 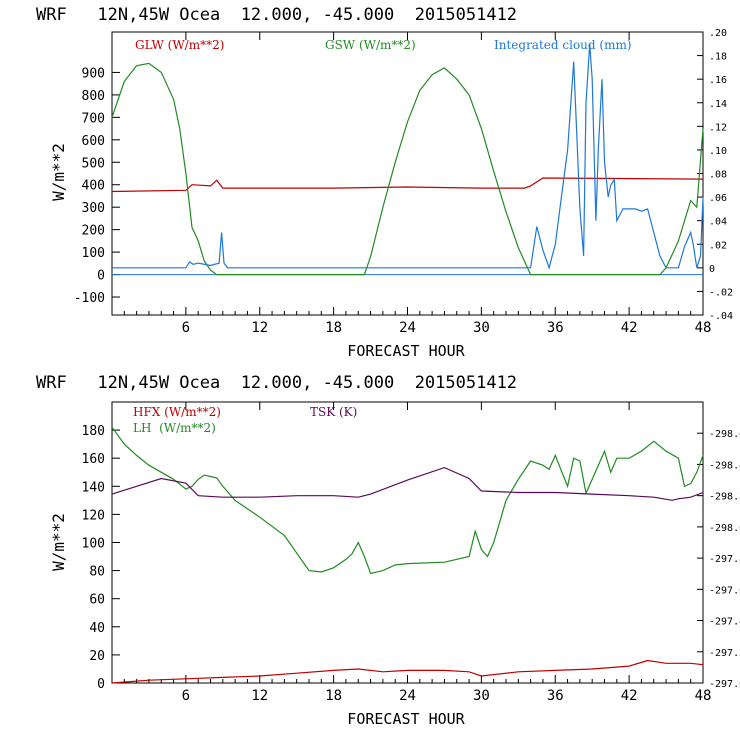 I want to click on chart1-x-tick-label: 30, so click(x=481, y=328).